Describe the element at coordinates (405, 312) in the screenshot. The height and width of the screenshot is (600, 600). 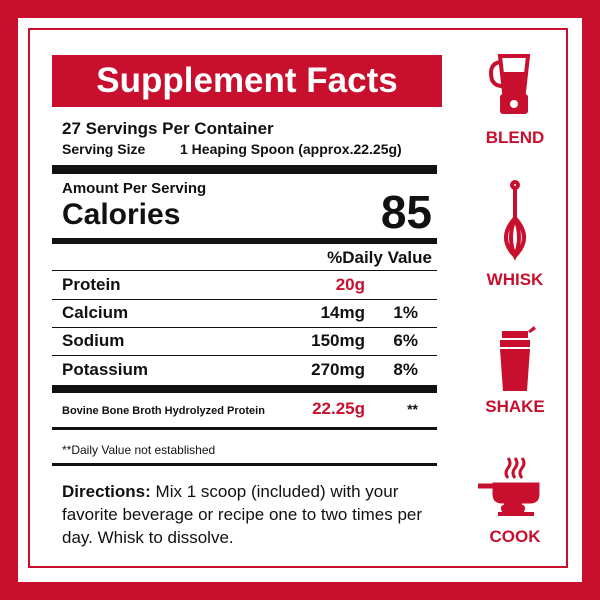
I see `nutrient-dv: 1%` at that location.